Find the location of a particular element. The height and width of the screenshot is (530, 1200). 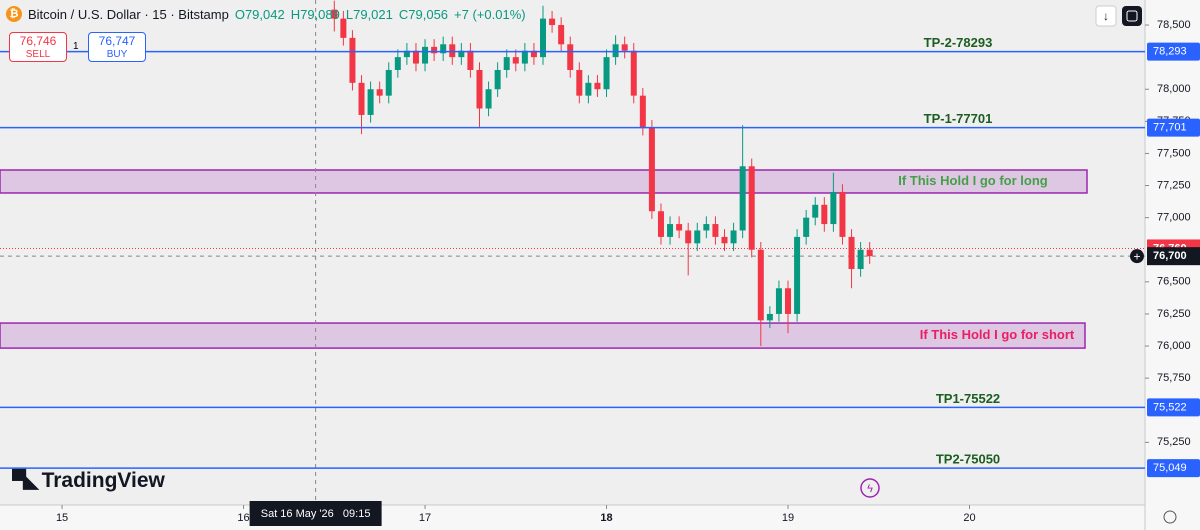

sell-label: SELL is located at coordinates (38, 54).